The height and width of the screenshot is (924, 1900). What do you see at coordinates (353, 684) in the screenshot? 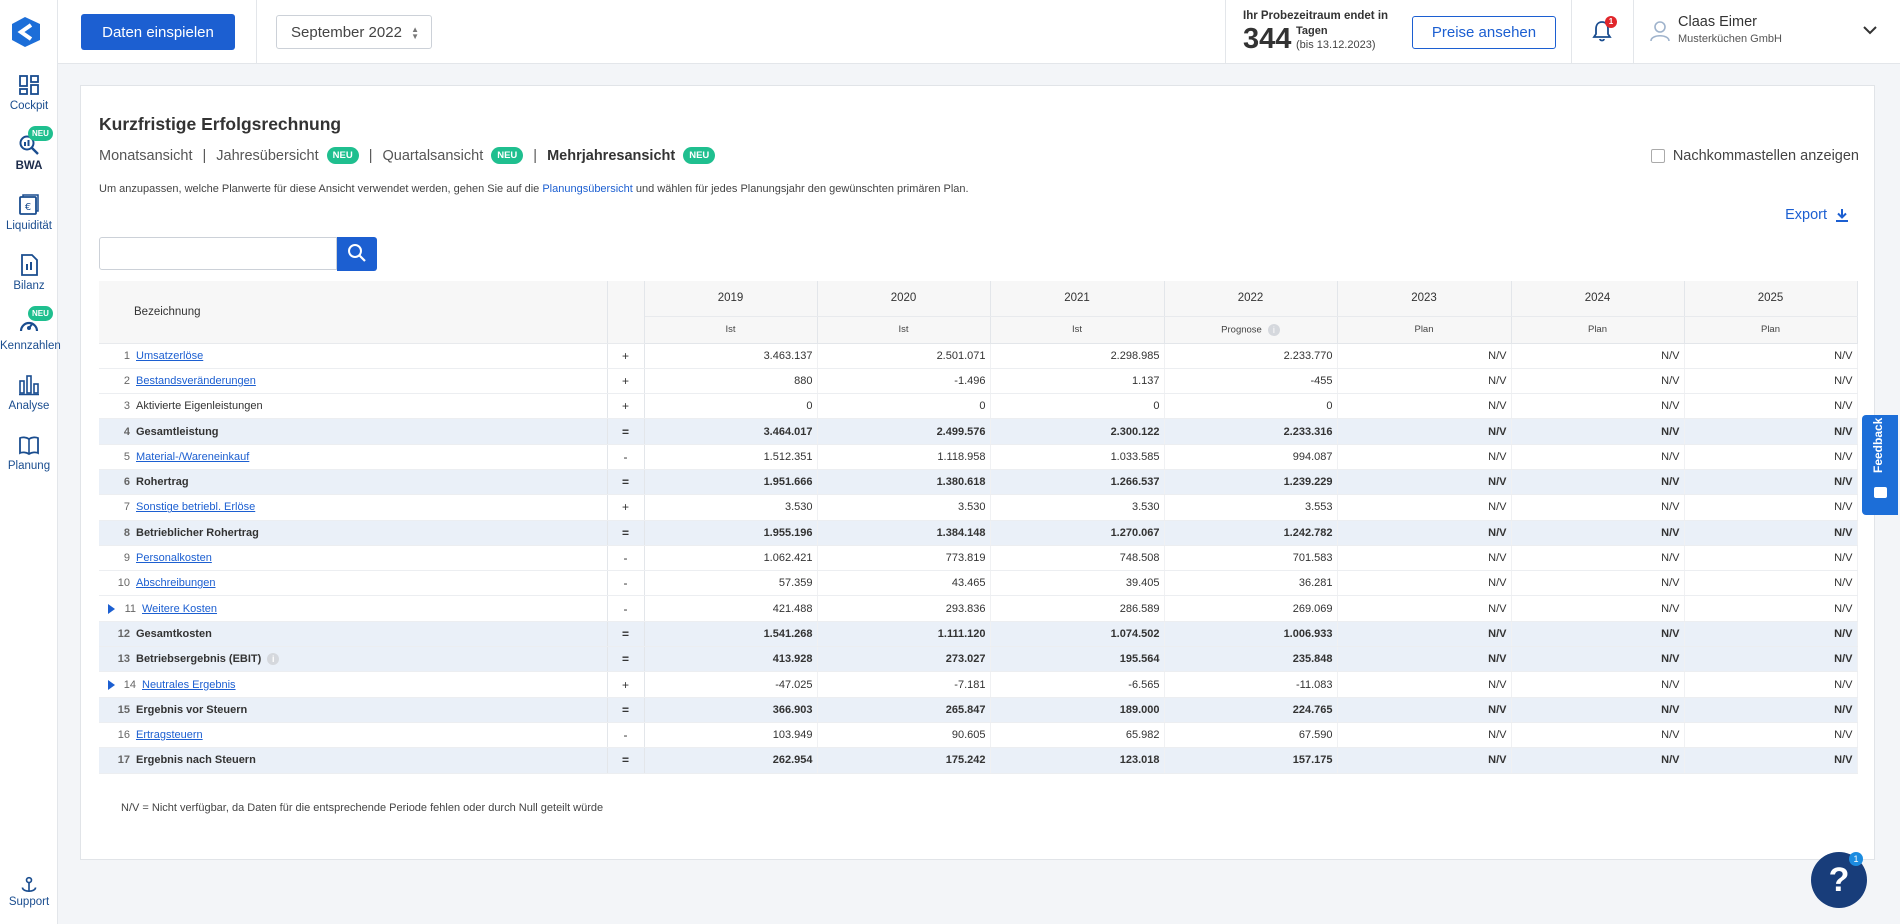
I see `row-name-cell: 14 Neutrales Ergebnis` at bounding box center [353, 684].